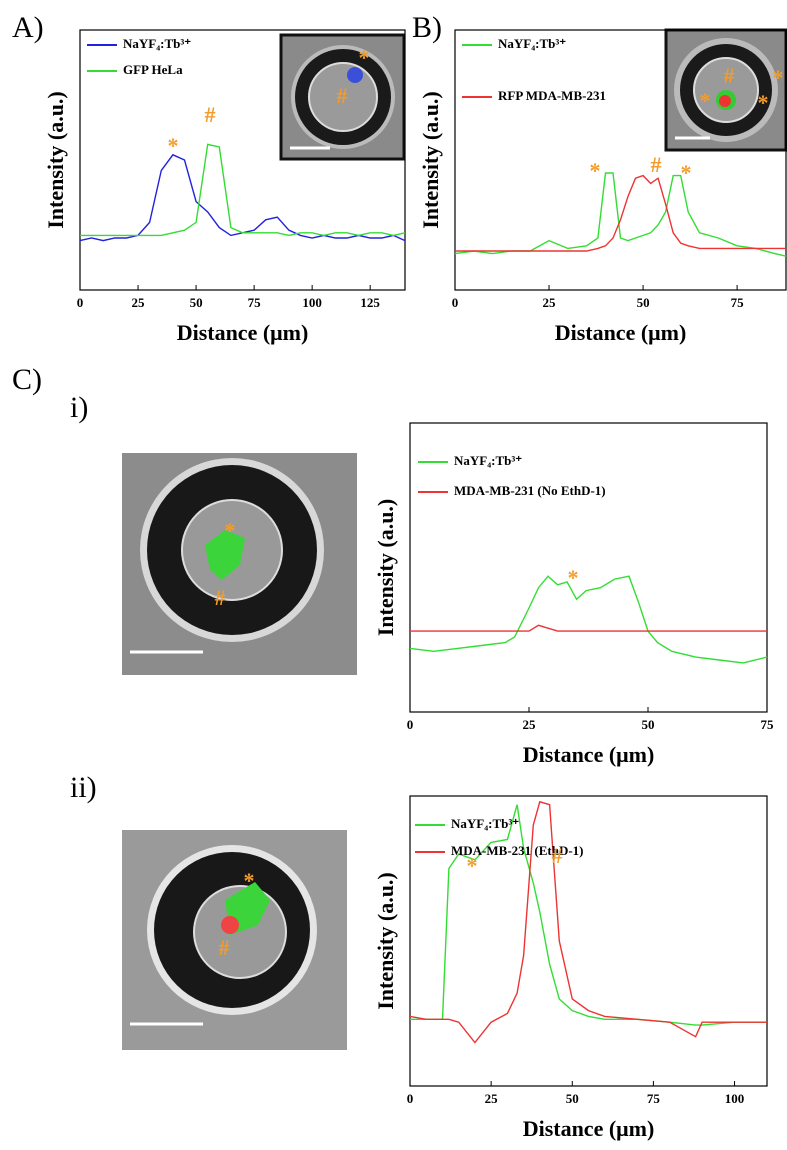  Describe the element at coordinates (28, 27) in the screenshot. I see `panel-label: A)` at that location.